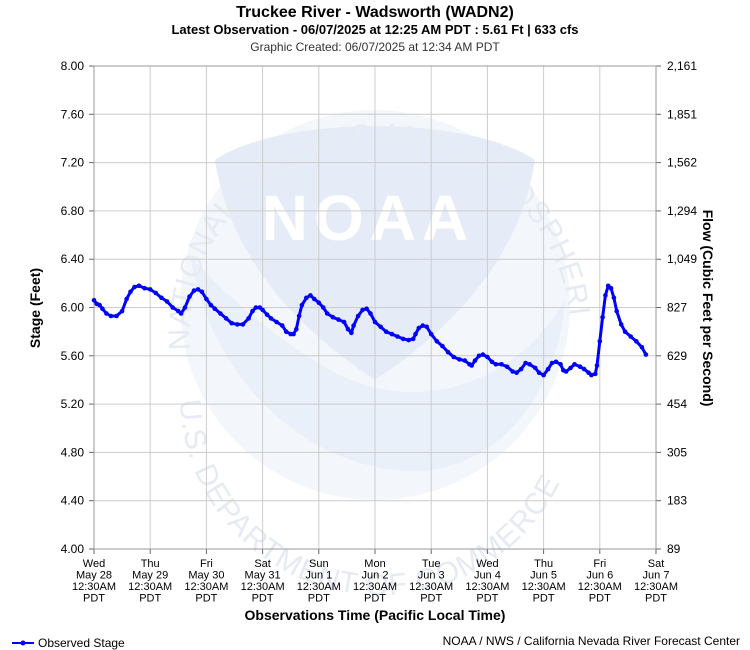 This screenshot has height=650, width=750. Describe the element at coordinates (150, 564) in the screenshot. I see `x-tick-line: Thu` at that location.